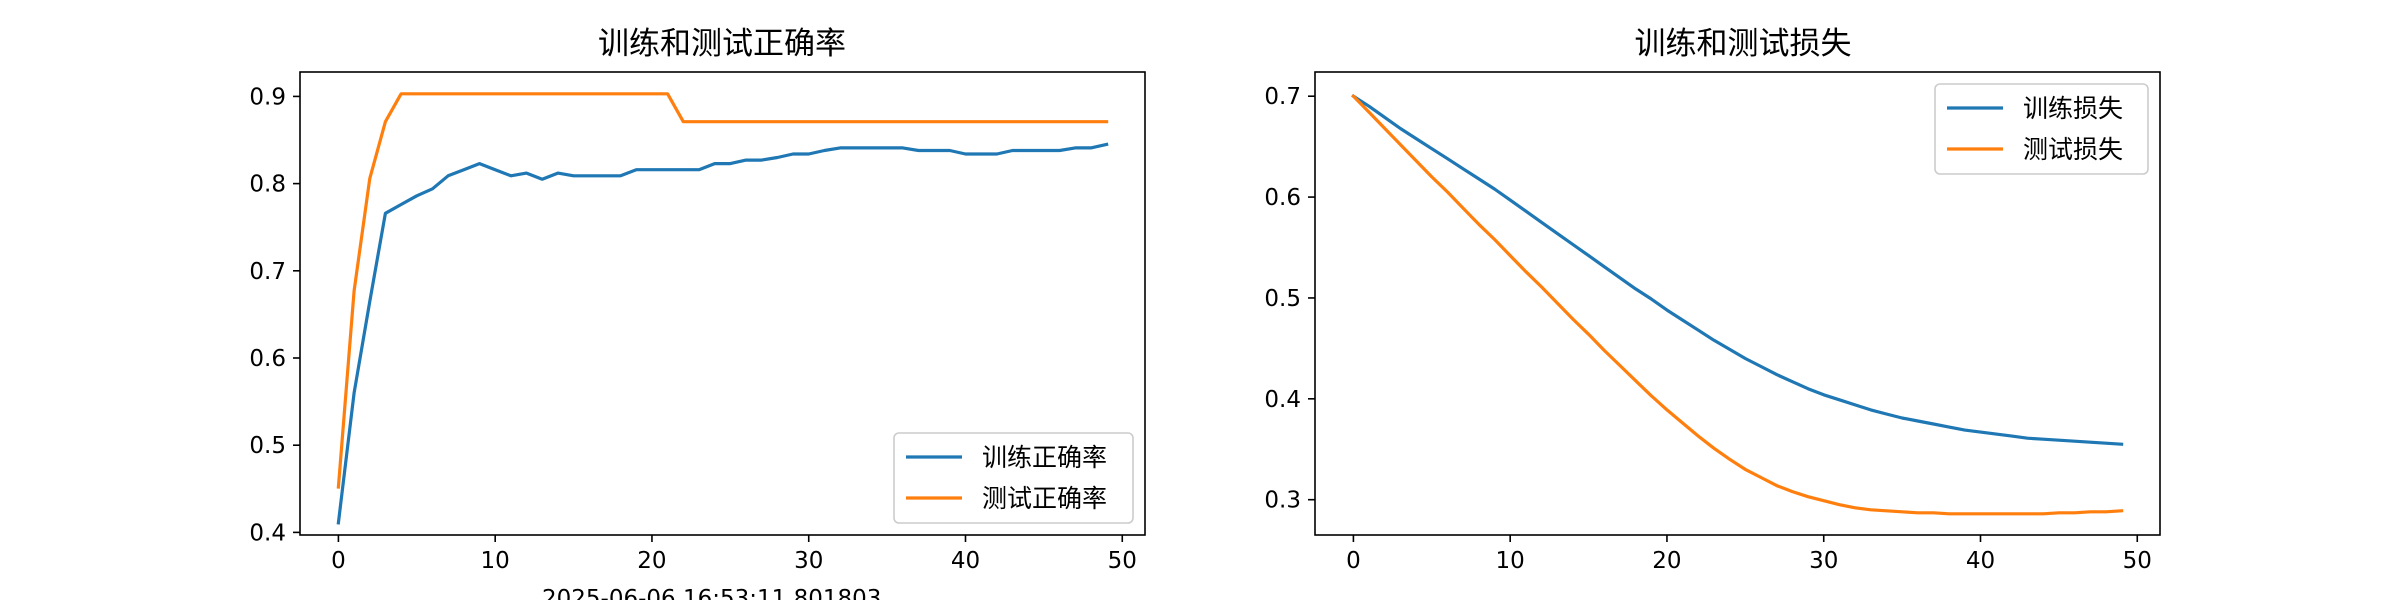 This screenshot has height=600, width=2400. Describe the element at coordinates (338, 561) in the screenshot. I see `accuracy-x-tick-label: 0` at that location.